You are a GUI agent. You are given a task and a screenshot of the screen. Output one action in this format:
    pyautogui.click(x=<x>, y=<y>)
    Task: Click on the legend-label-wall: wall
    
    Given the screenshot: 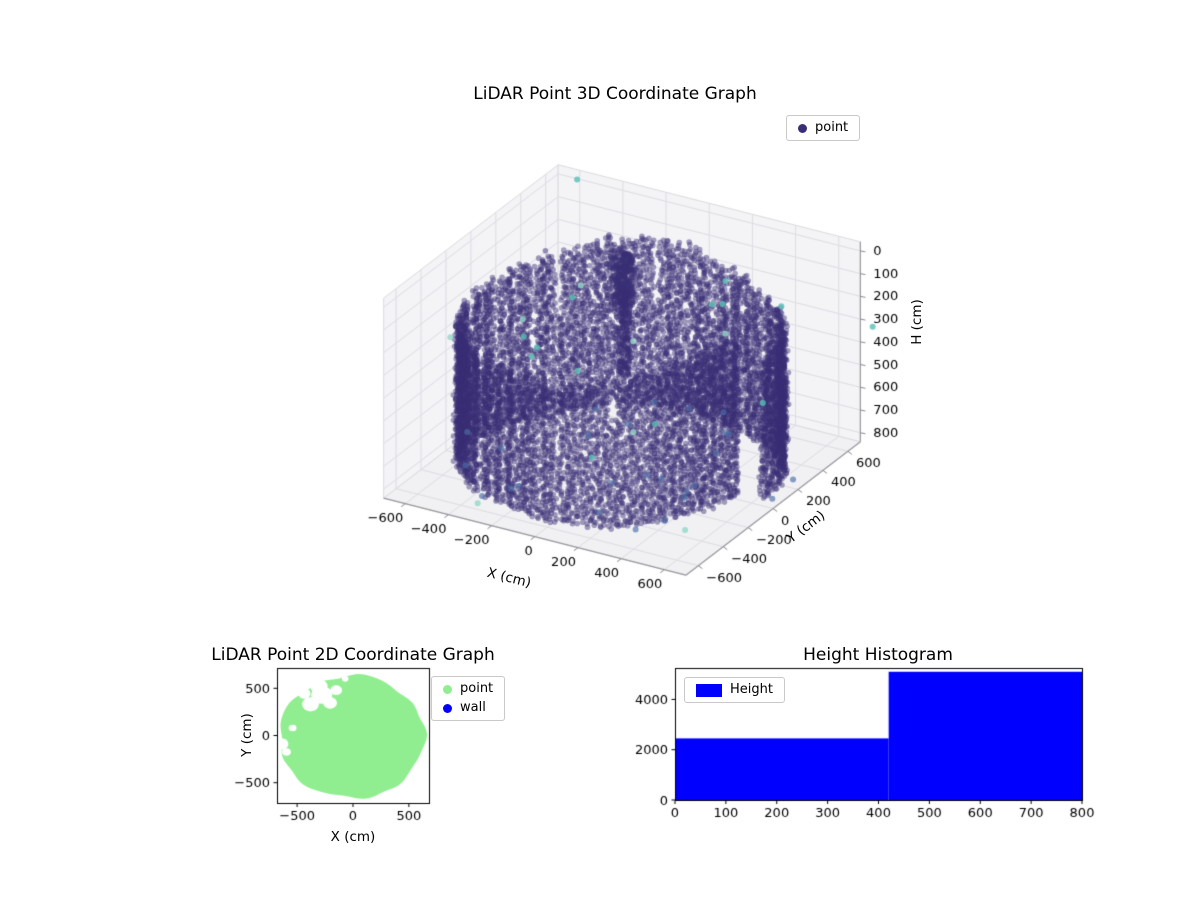 What is the action you would take?
    pyautogui.click(x=473, y=707)
    